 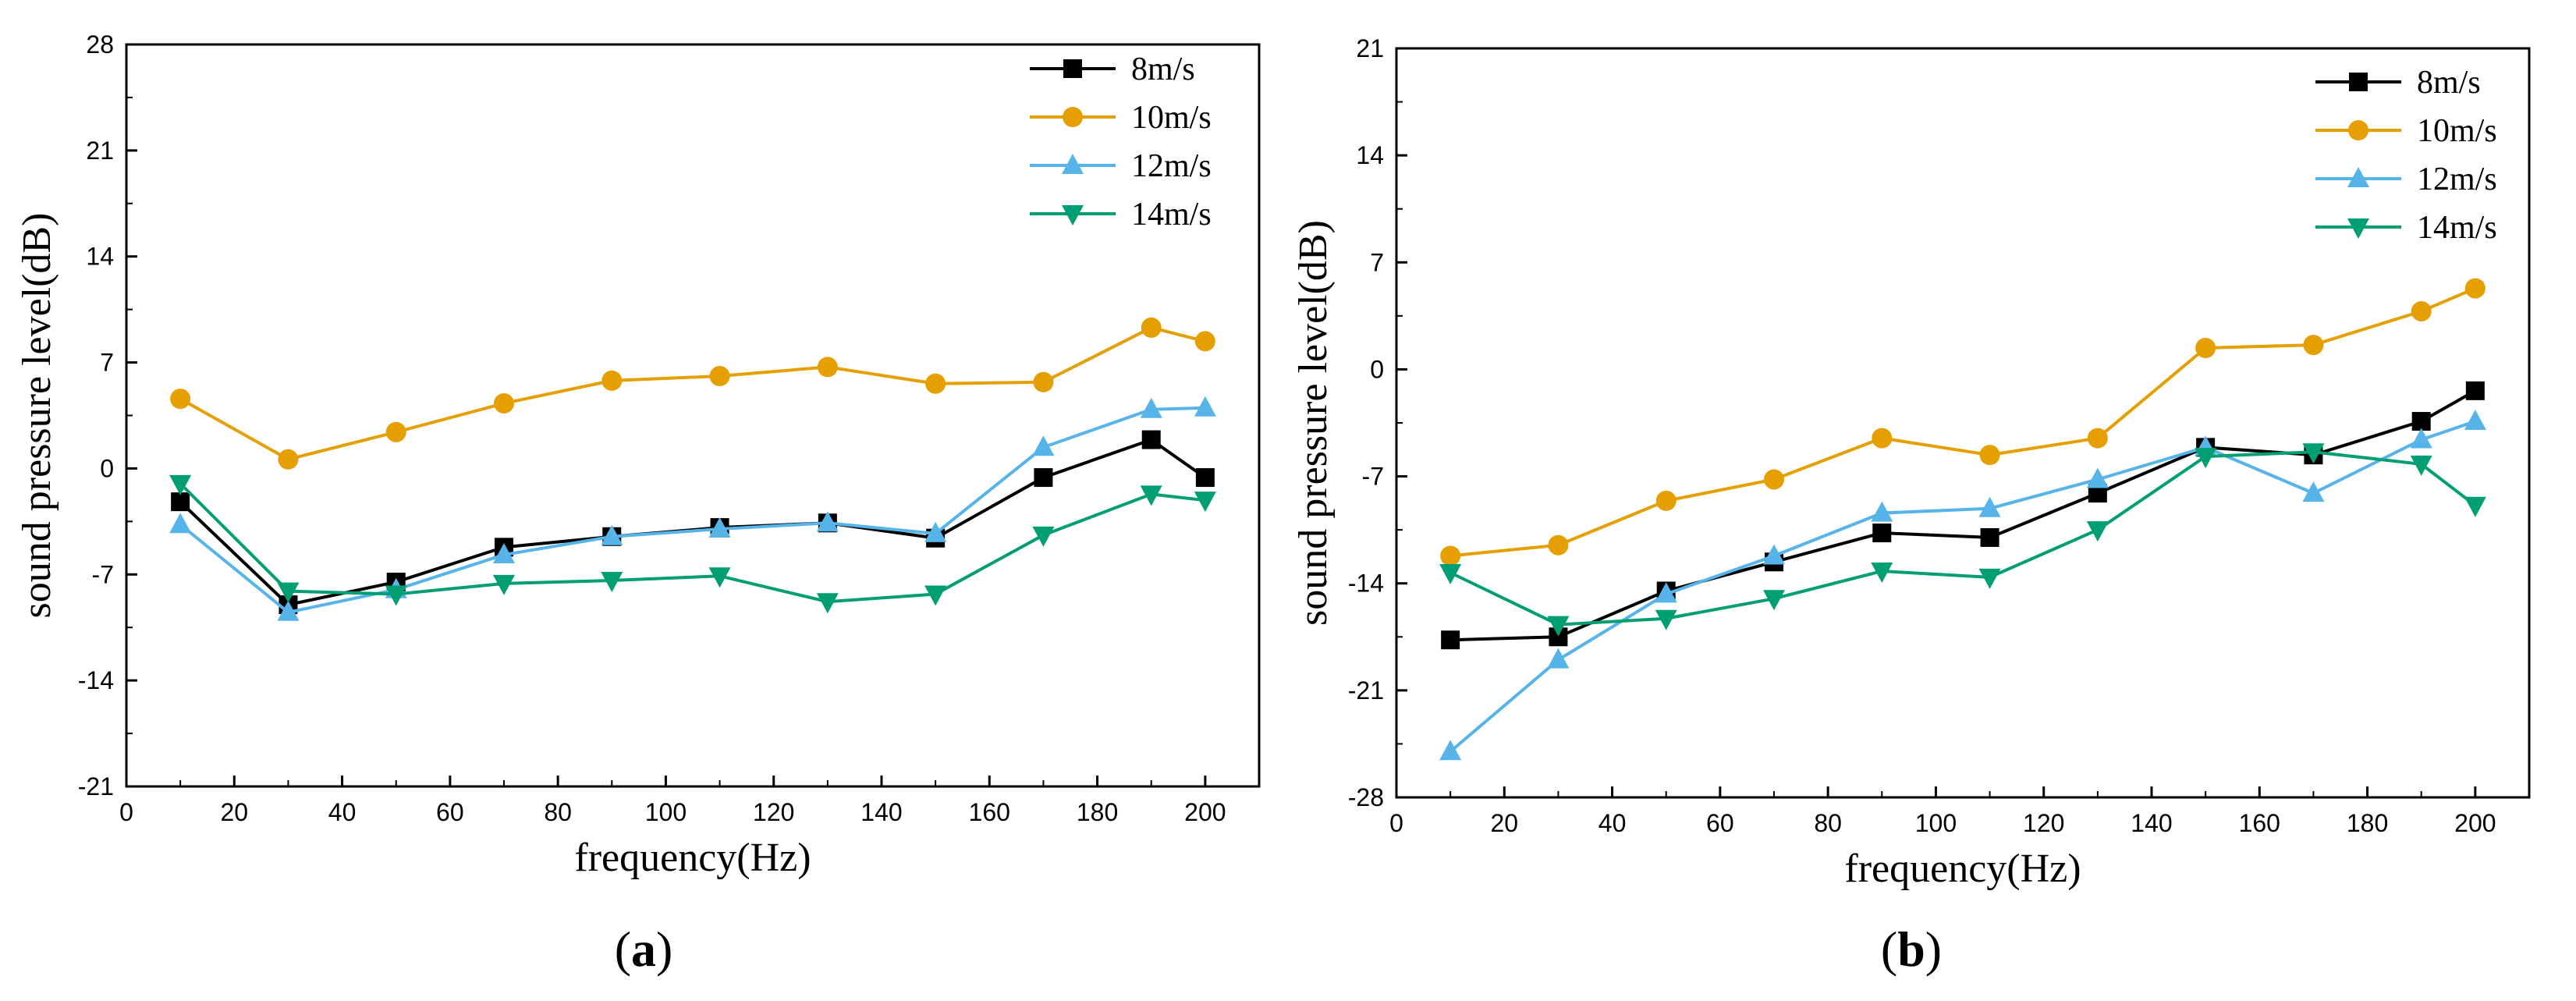 What do you see at coordinates (881, 812) in the screenshot?
I see `x-tick-label: 140` at bounding box center [881, 812].